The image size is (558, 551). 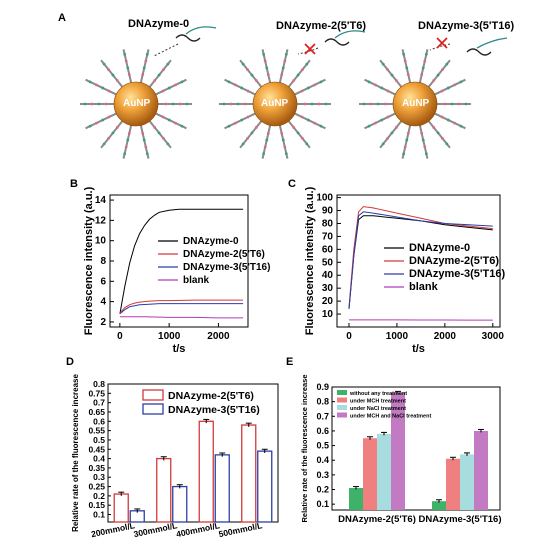 I want to click on x-tick-label: DNAzyme-3(5'T16), so click(x=459, y=519).